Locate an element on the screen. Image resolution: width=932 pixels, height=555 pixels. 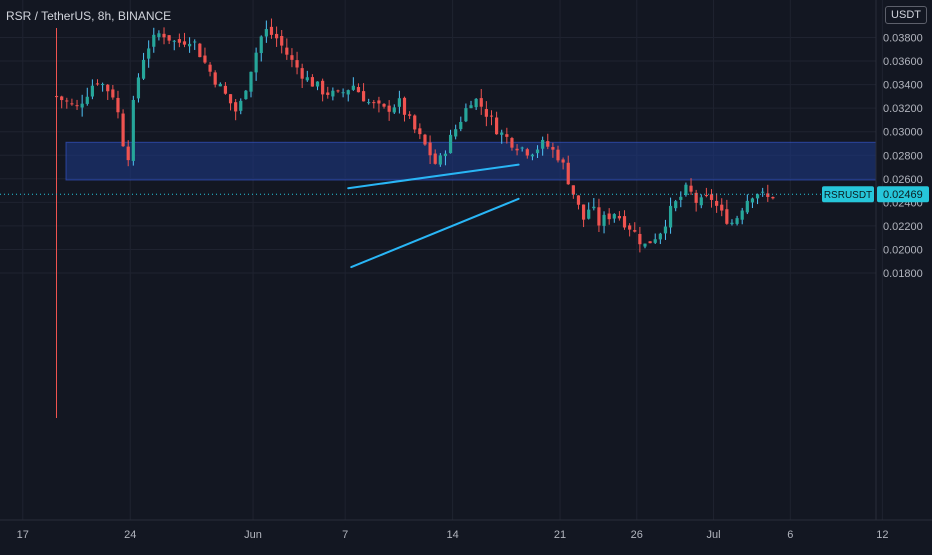
chart-title: RSR / TetherUS, 8h, BINANCE is located at coordinates (89, 16).